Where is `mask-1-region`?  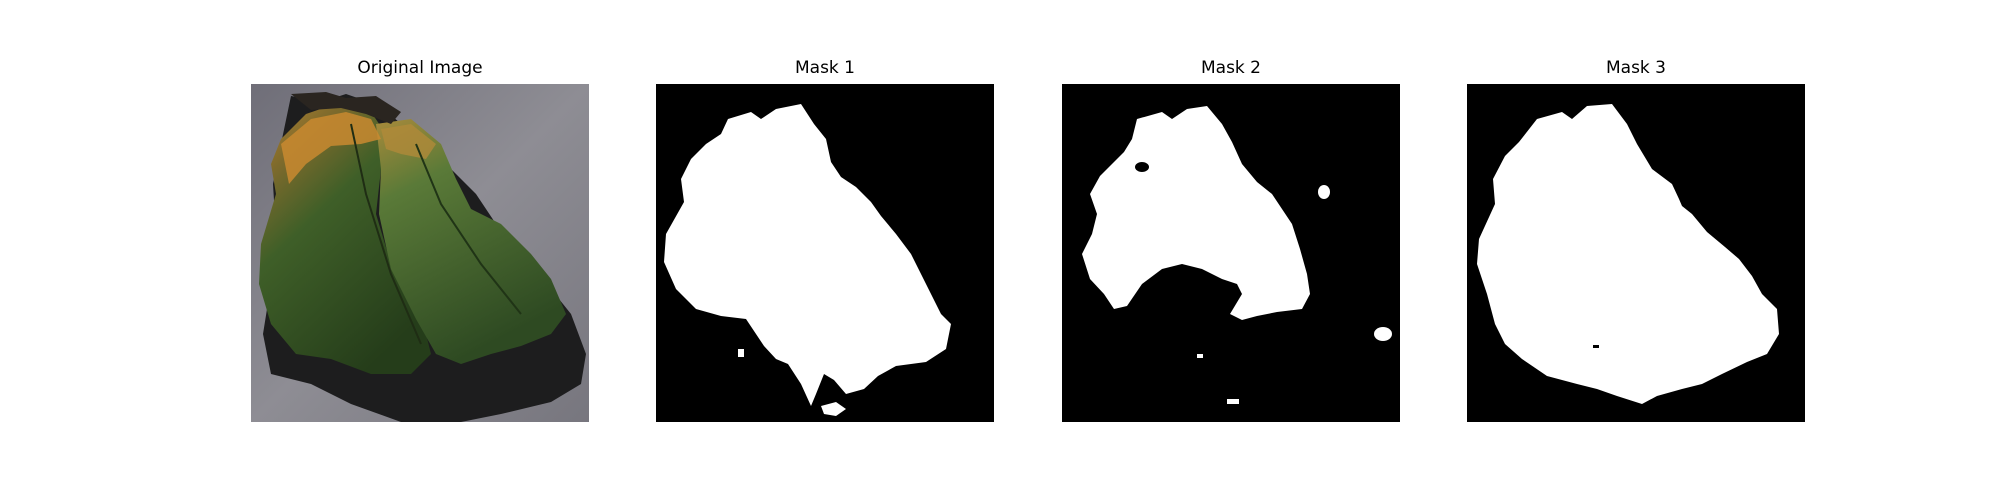
mask-1-region is located at coordinates (807, 255).